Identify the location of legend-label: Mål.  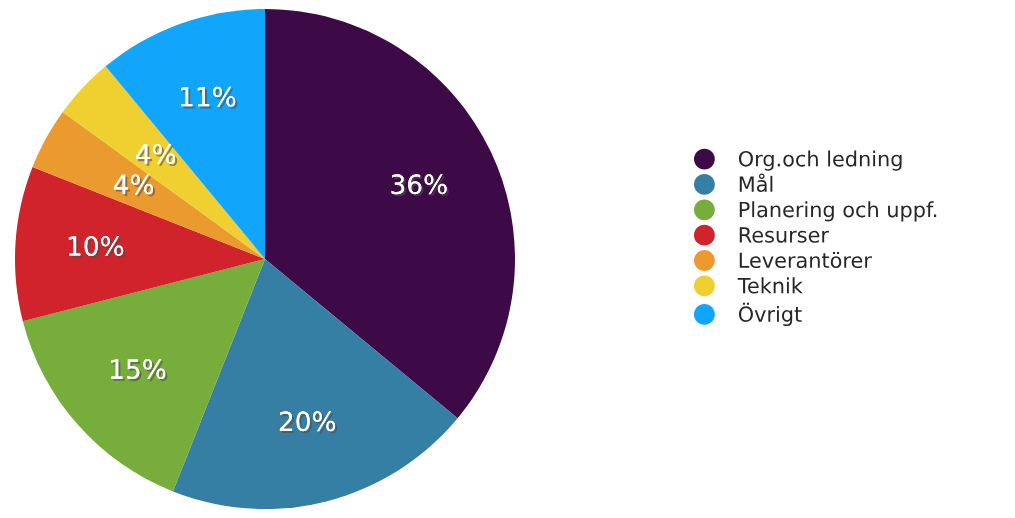
(756, 183).